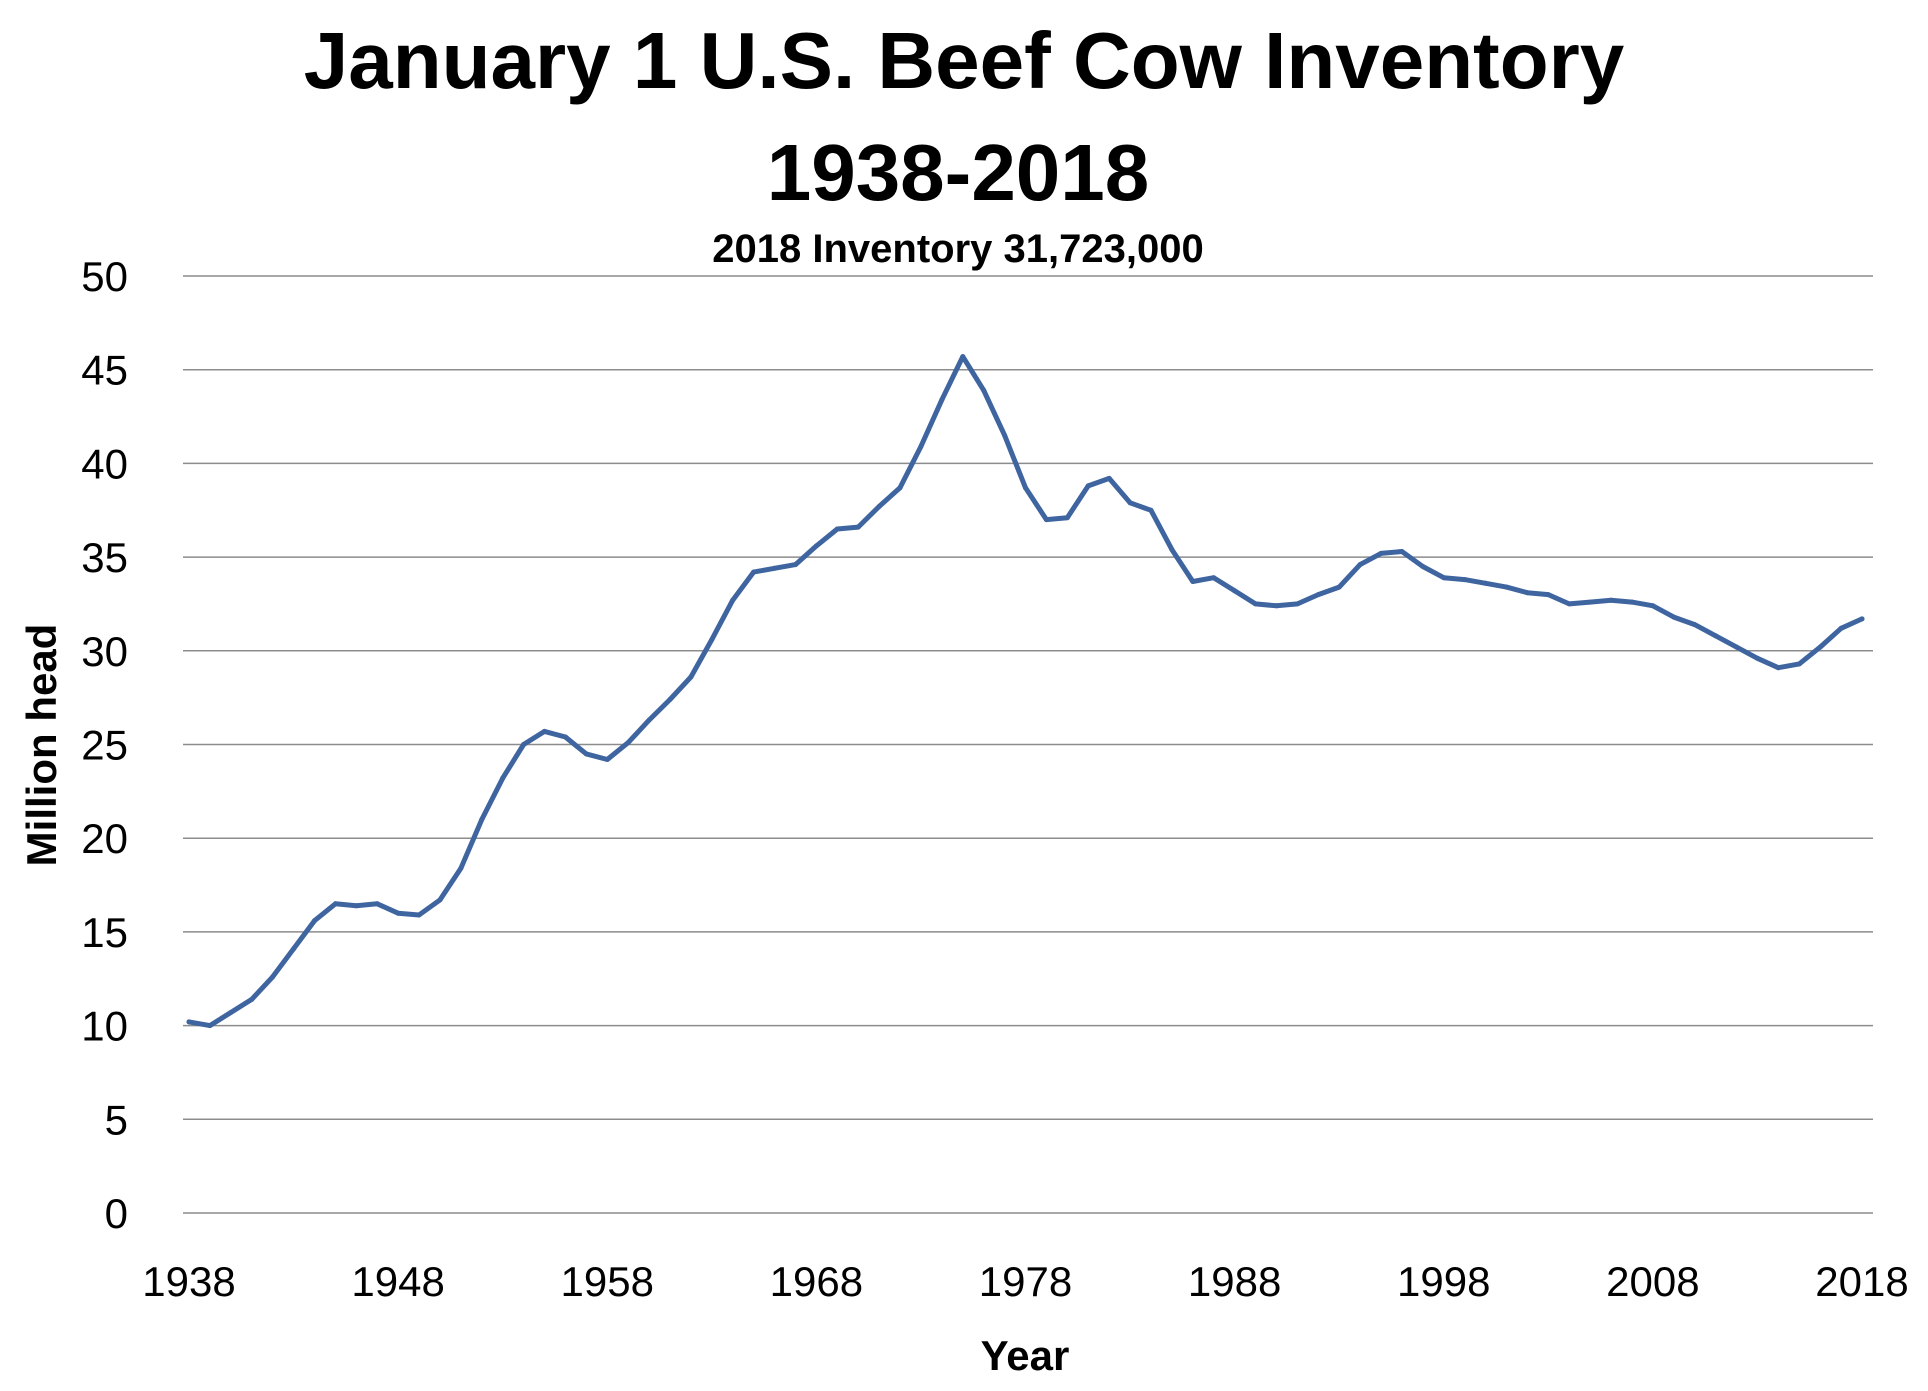 This screenshot has height=1391, width=1928. Describe the element at coordinates (1443, 1281) in the screenshot. I see `x-tick-label: 1998` at that location.